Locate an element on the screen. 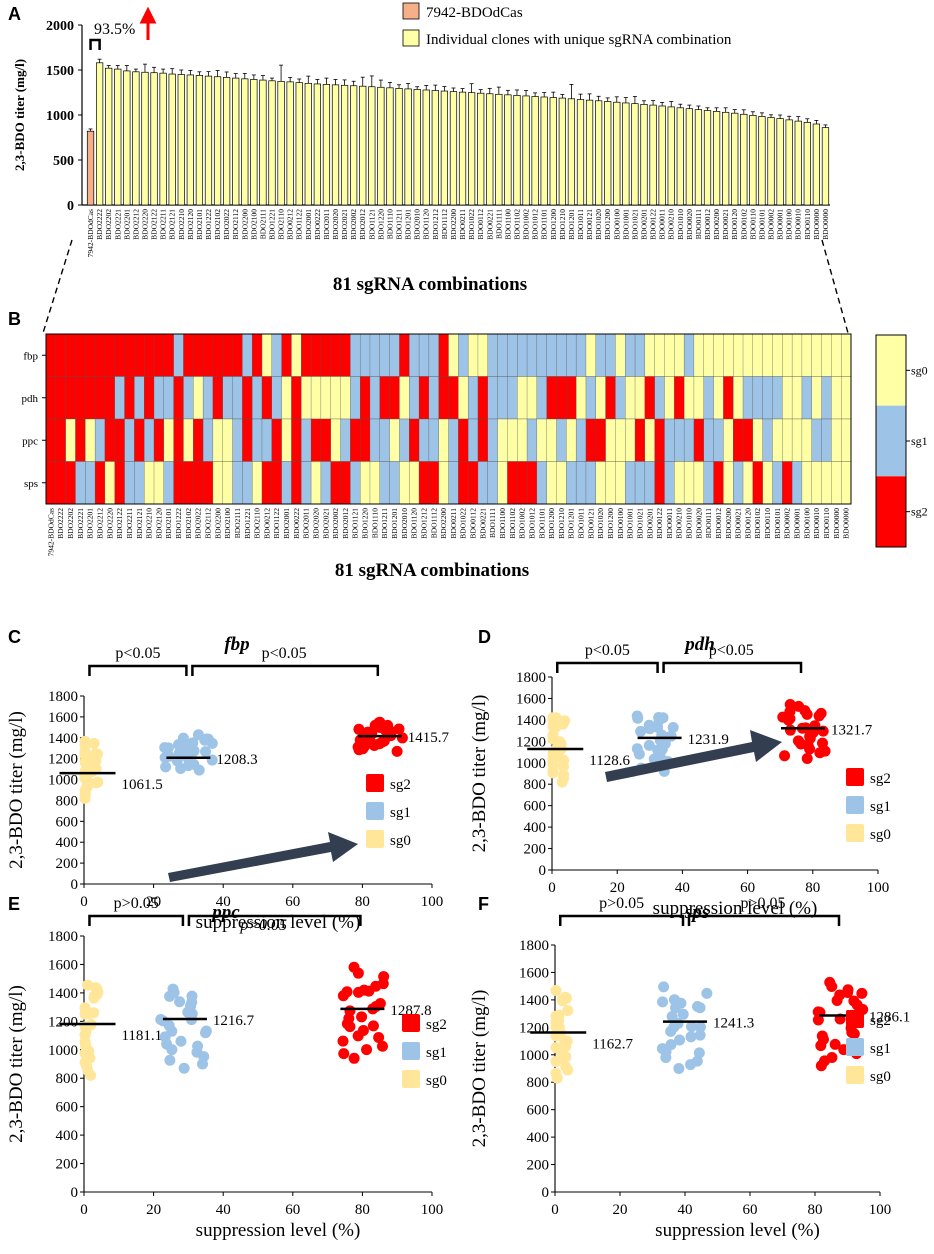  heatmap-column-label: BDO1200 is located at coordinates (551, 523).